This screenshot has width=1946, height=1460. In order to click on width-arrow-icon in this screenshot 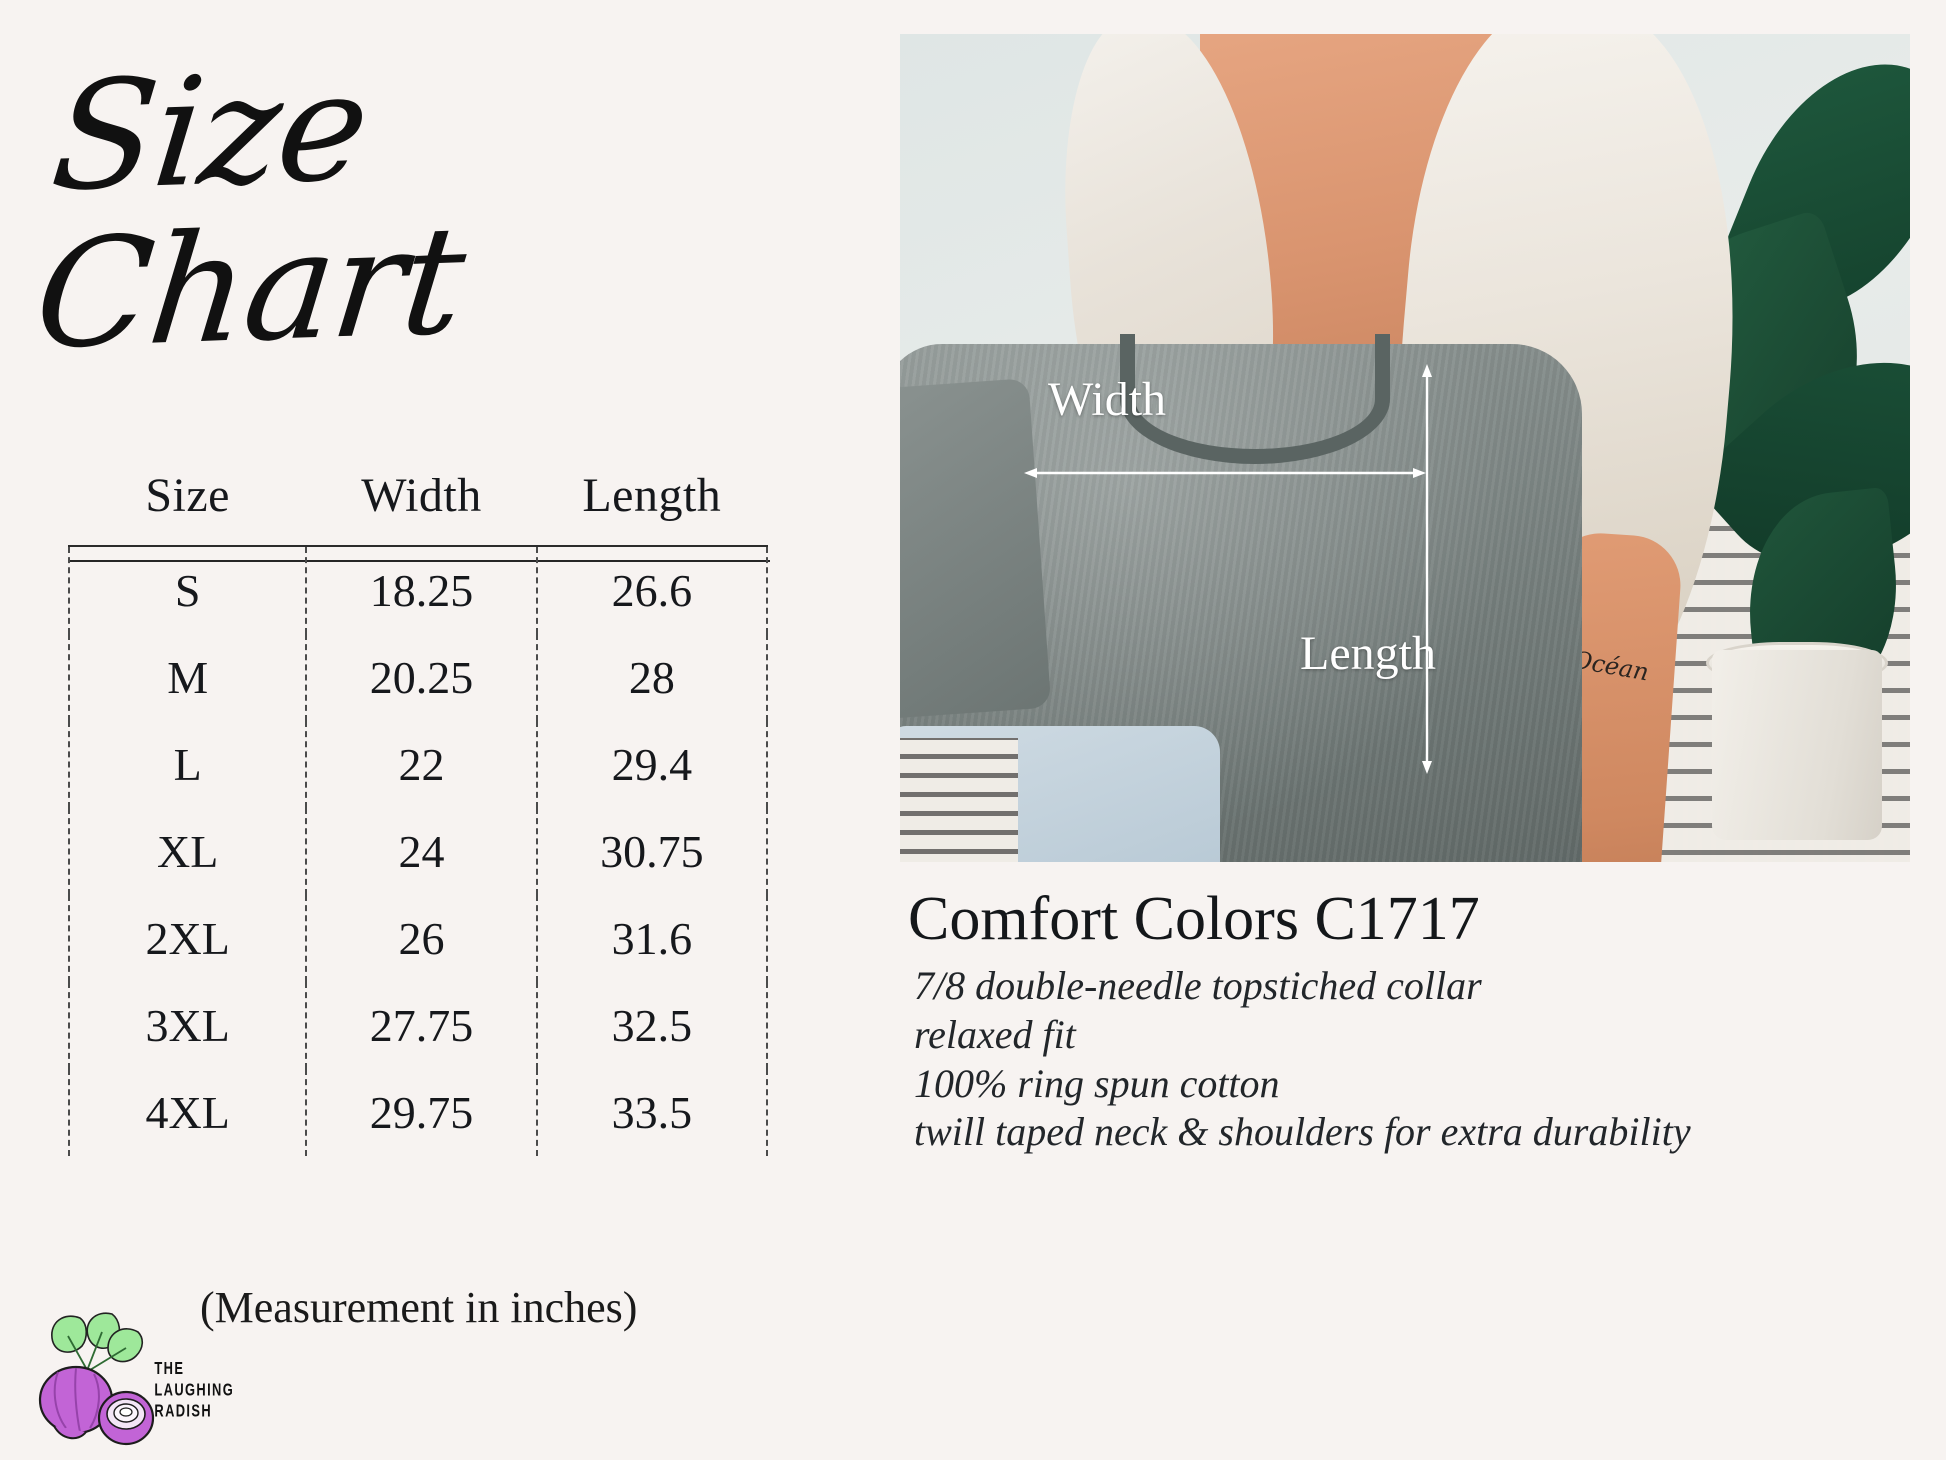, I will do `click(1225, 473)`.